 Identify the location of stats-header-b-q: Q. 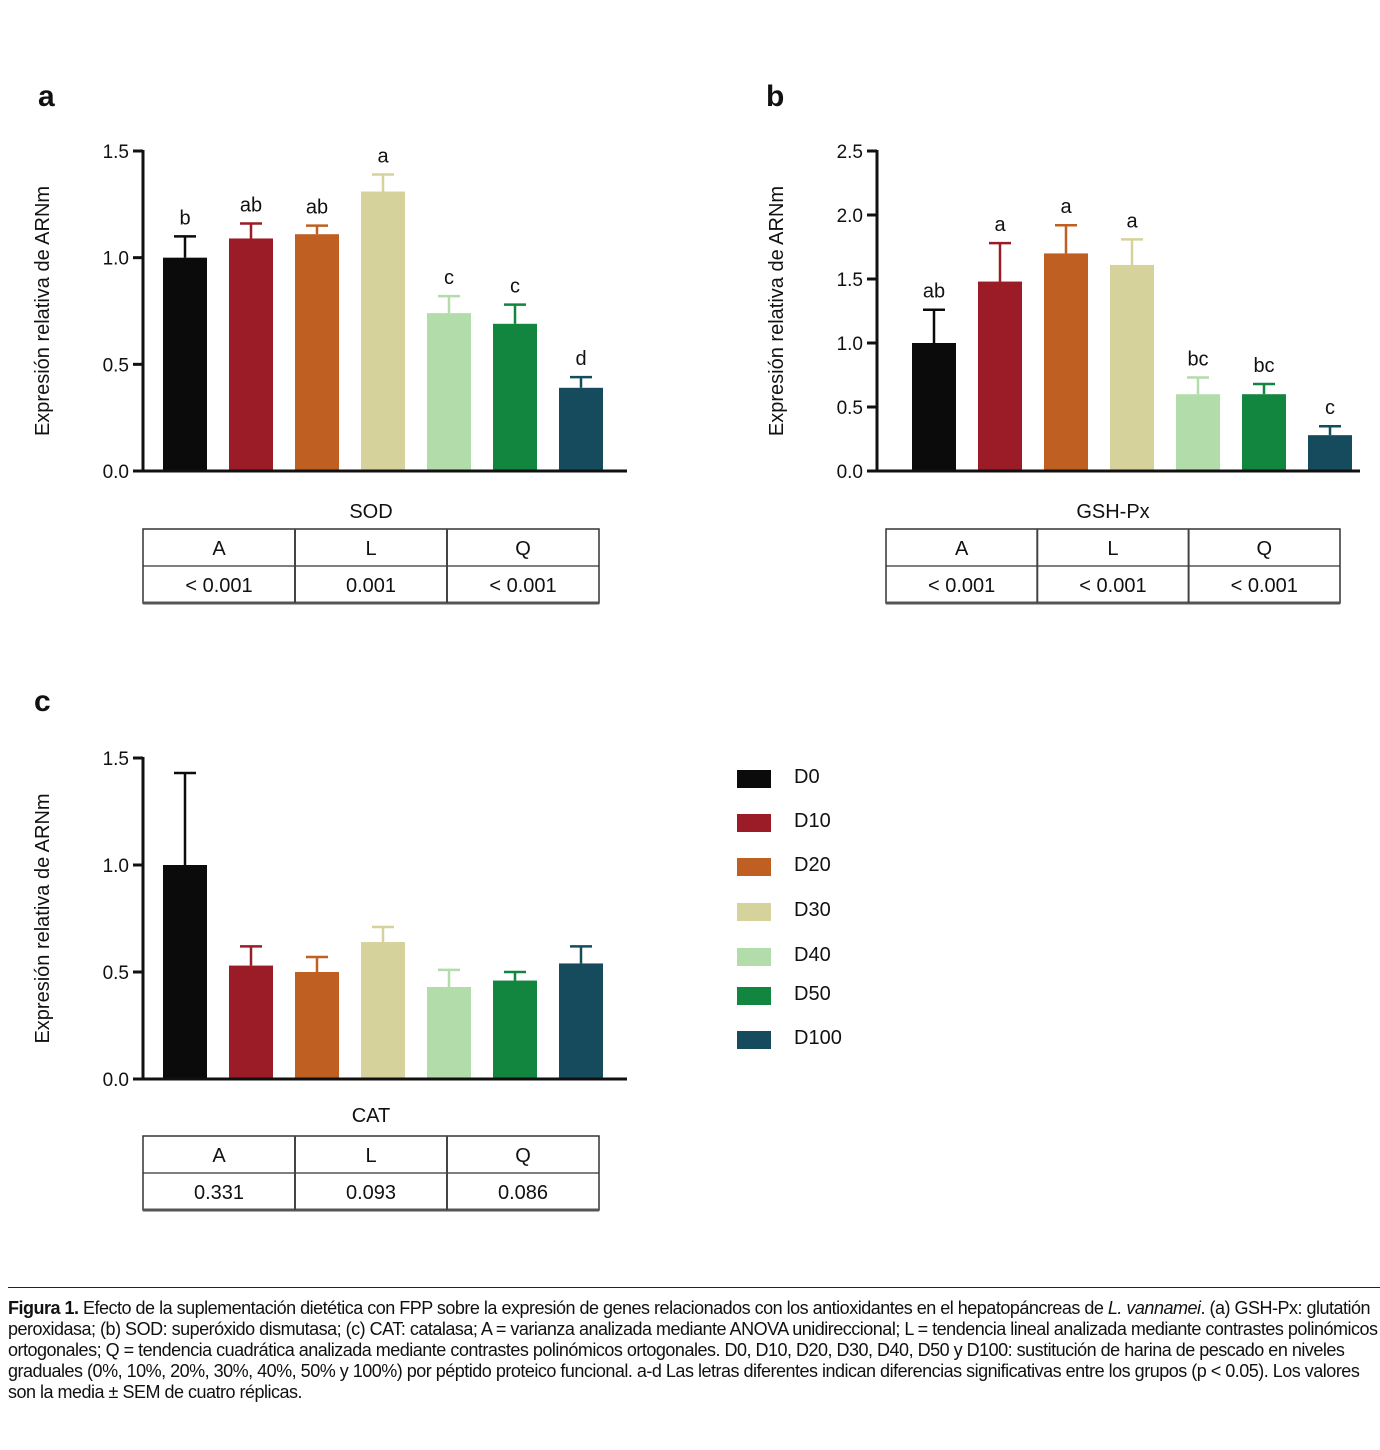
(1264, 549).